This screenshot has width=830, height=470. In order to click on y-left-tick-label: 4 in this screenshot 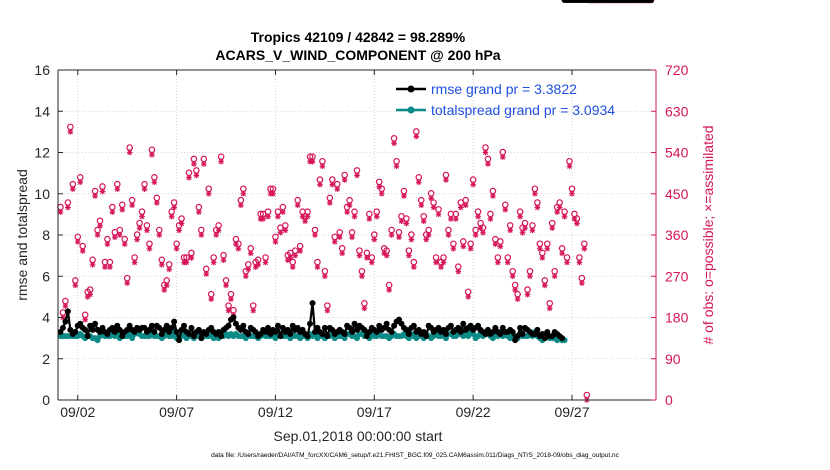, I will do `click(46, 318)`.